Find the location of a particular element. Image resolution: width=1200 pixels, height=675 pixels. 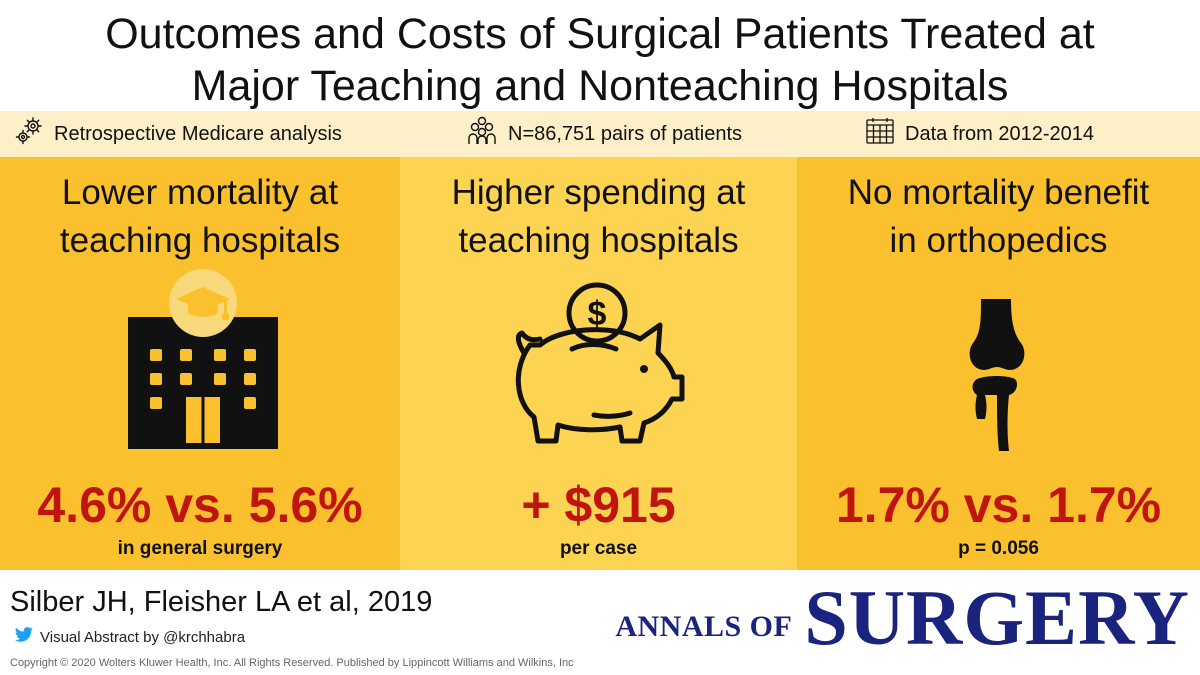

panel-heading: Higher spending at teaching hospitals is located at coordinates (598, 217).